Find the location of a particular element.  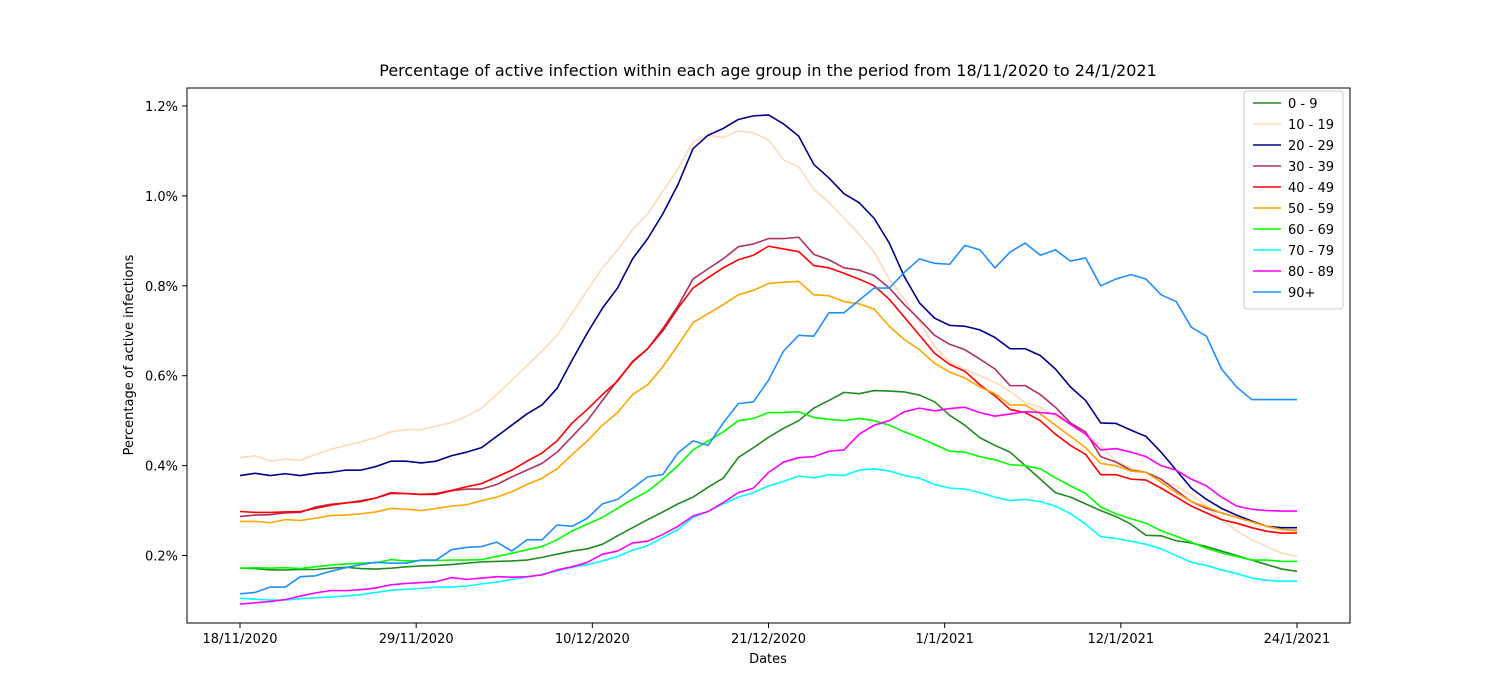

x-tick-label: 21/12/2020 is located at coordinates (768, 639).